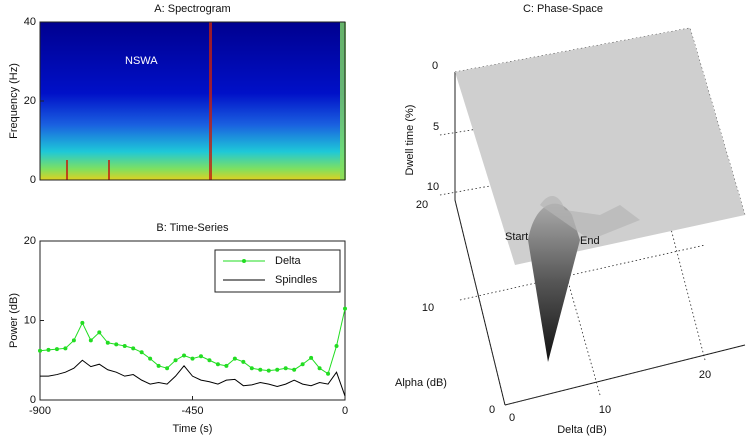  Describe the element at coordinates (192, 101) in the screenshot. I see `spectrogram-image` at that location.